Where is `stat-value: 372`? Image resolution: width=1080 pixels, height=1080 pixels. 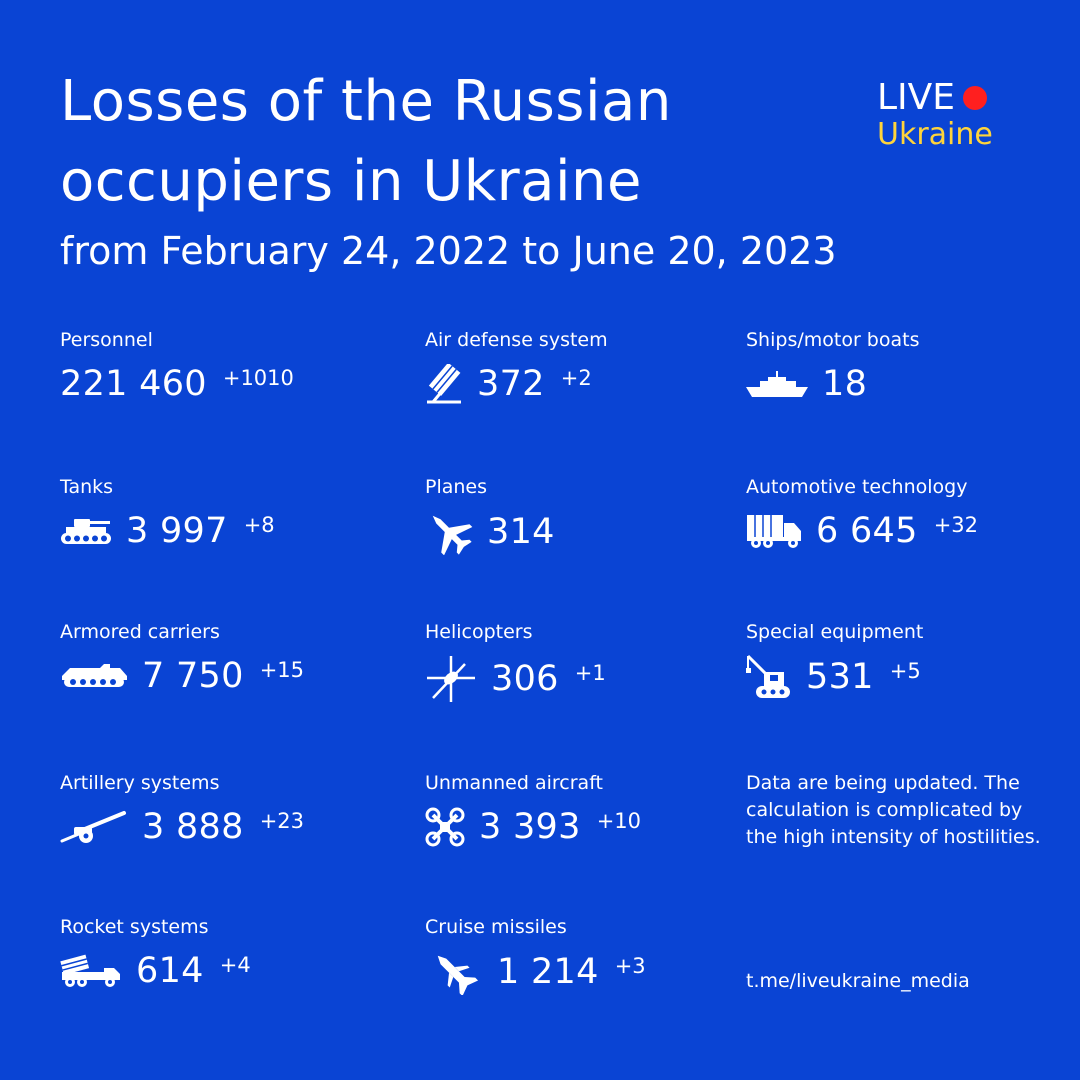 stat-value: 372 is located at coordinates (511, 384).